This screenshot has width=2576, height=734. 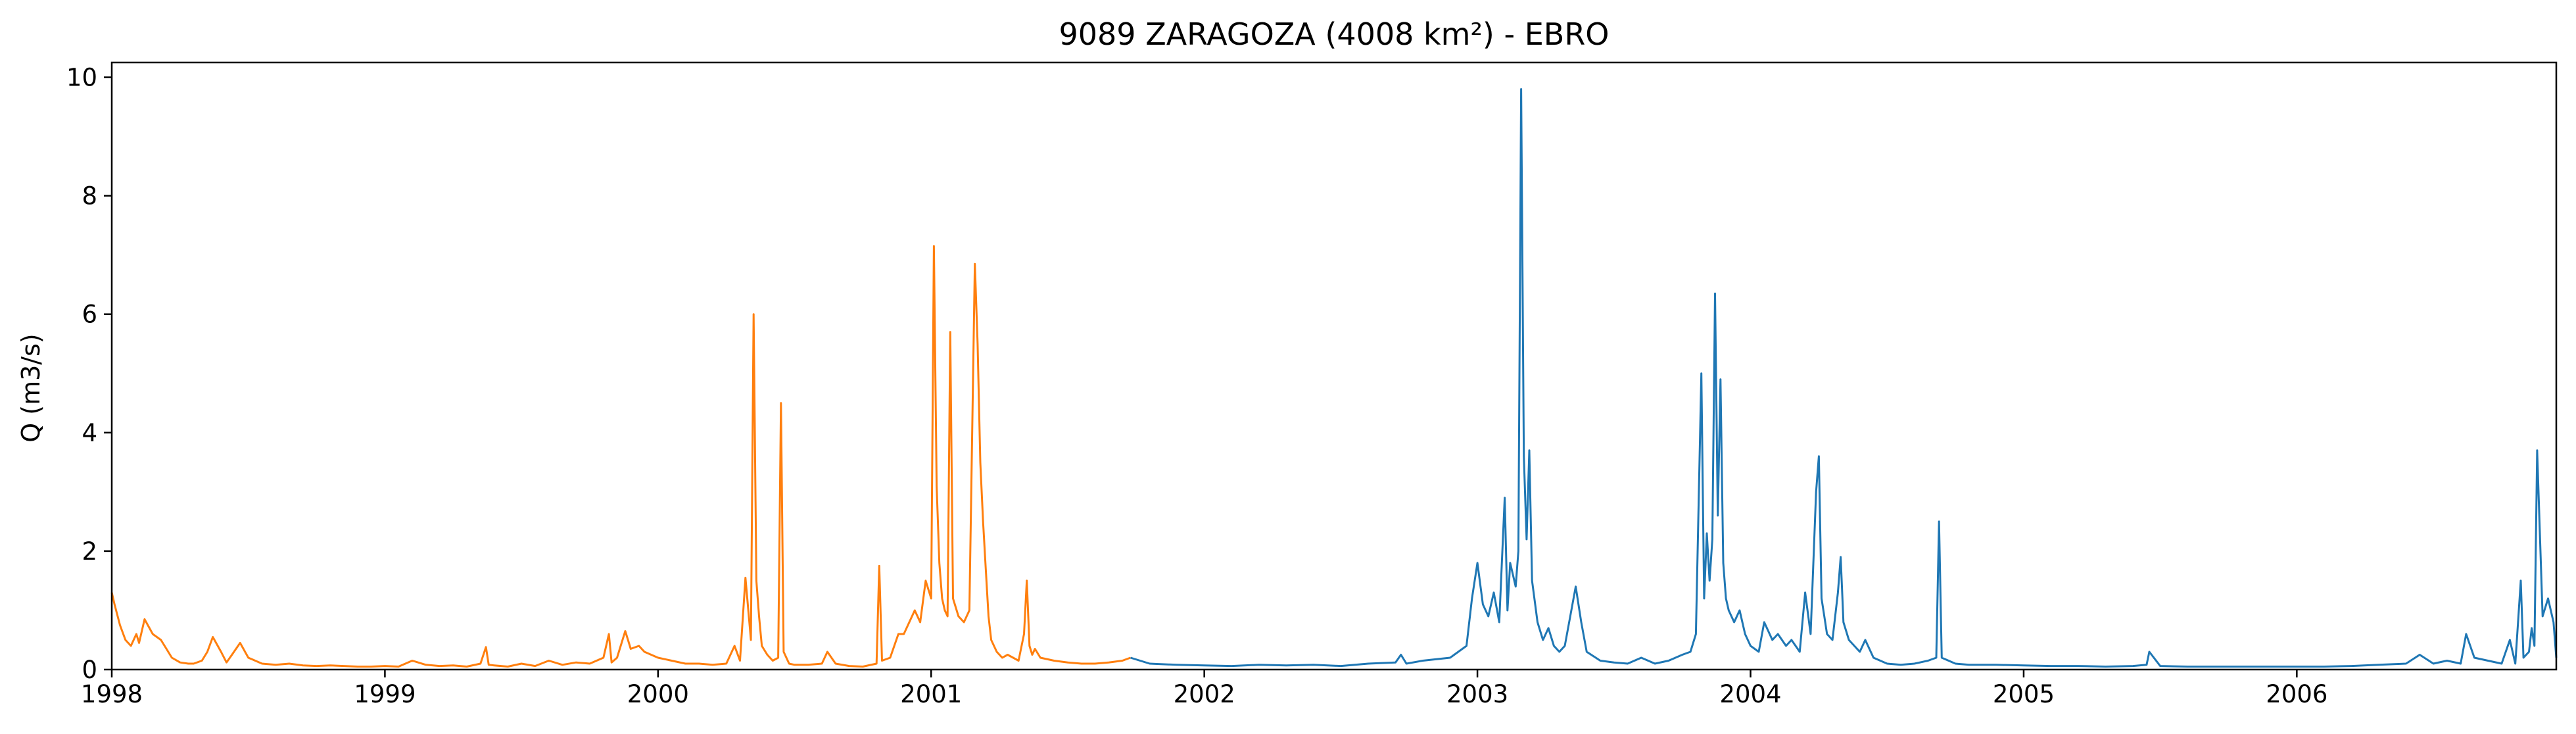 What do you see at coordinates (385, 694) in the screenshot?
I see `x-tick-label: 1999` at bounding box center [385, 694].